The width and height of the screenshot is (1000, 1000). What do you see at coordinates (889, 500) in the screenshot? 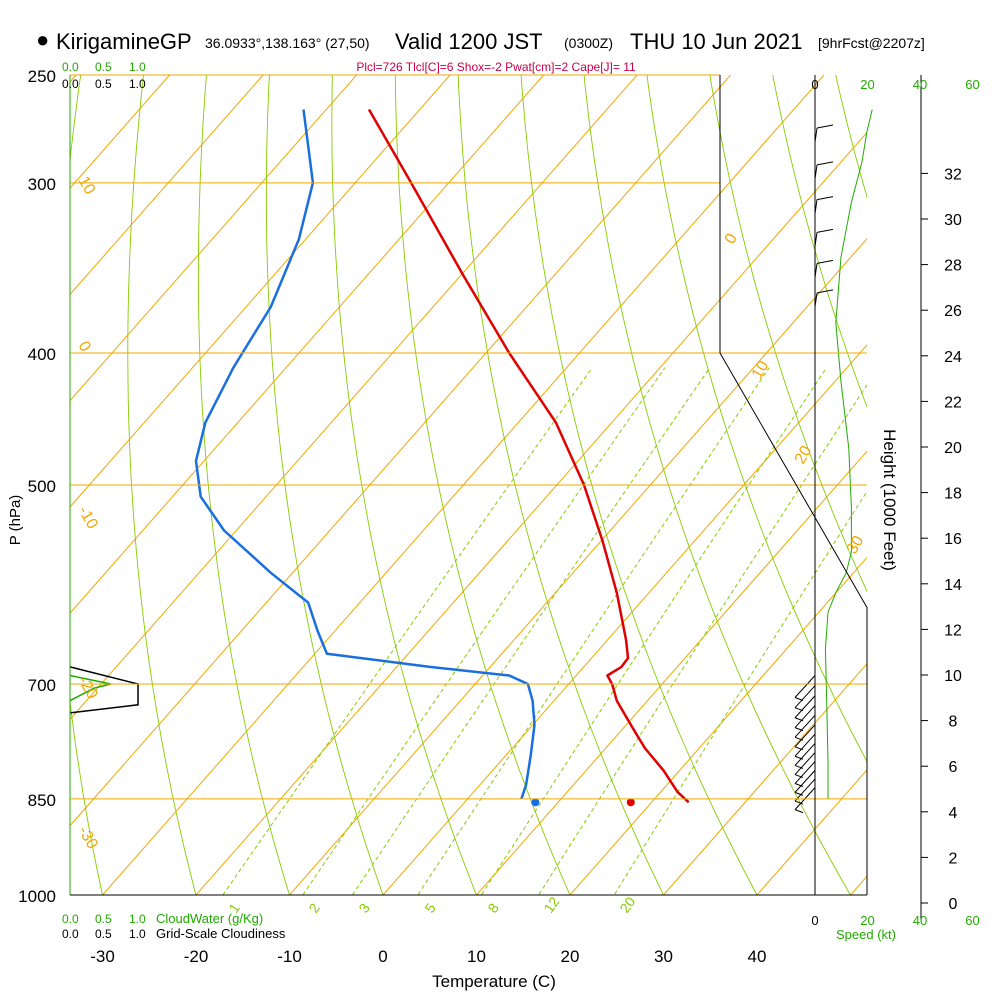
I see `height-axis-label: Height (1000 Feet)` at bounding box center [889, 500].